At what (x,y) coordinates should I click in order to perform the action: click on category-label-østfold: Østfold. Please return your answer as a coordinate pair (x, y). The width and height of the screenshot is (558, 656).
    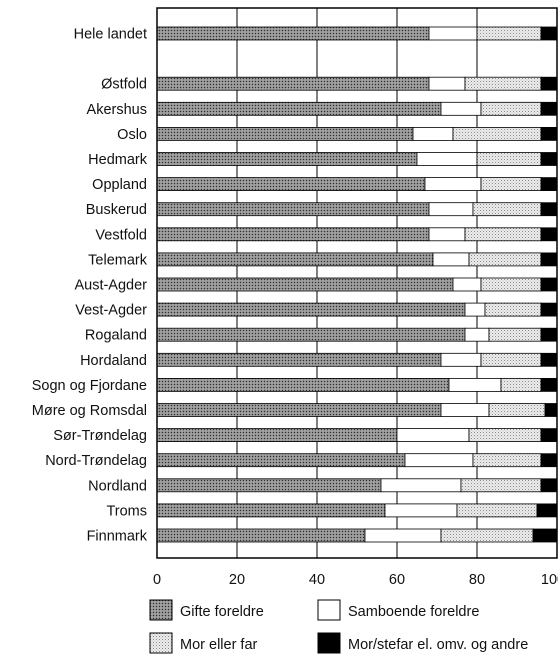
    Looking at the image, I should click on (124, 85).